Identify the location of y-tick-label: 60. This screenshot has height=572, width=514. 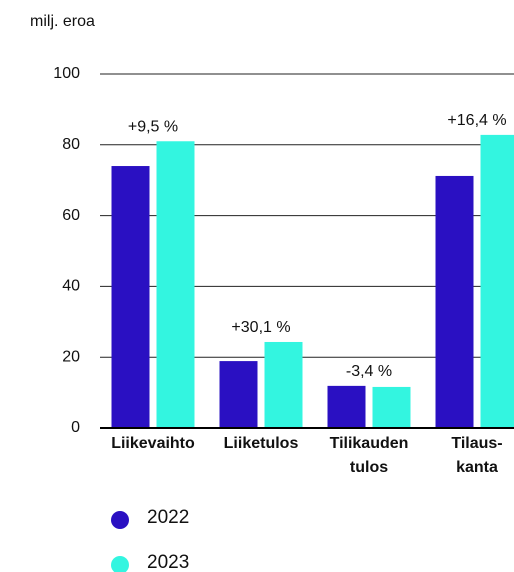
(71, 215).